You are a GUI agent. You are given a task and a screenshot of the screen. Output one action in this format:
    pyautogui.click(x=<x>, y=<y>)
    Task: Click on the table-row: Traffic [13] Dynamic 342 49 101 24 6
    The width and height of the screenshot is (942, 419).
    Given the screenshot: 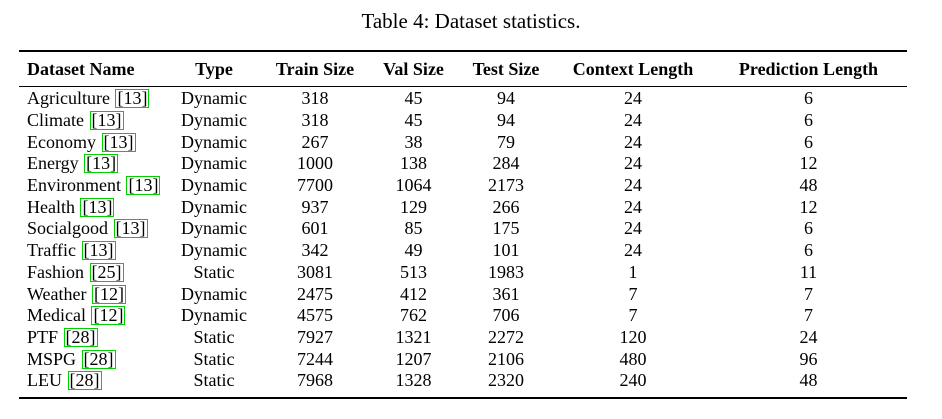 What is the action you would take?
    pyautogui.click(x=463, y=251)
    